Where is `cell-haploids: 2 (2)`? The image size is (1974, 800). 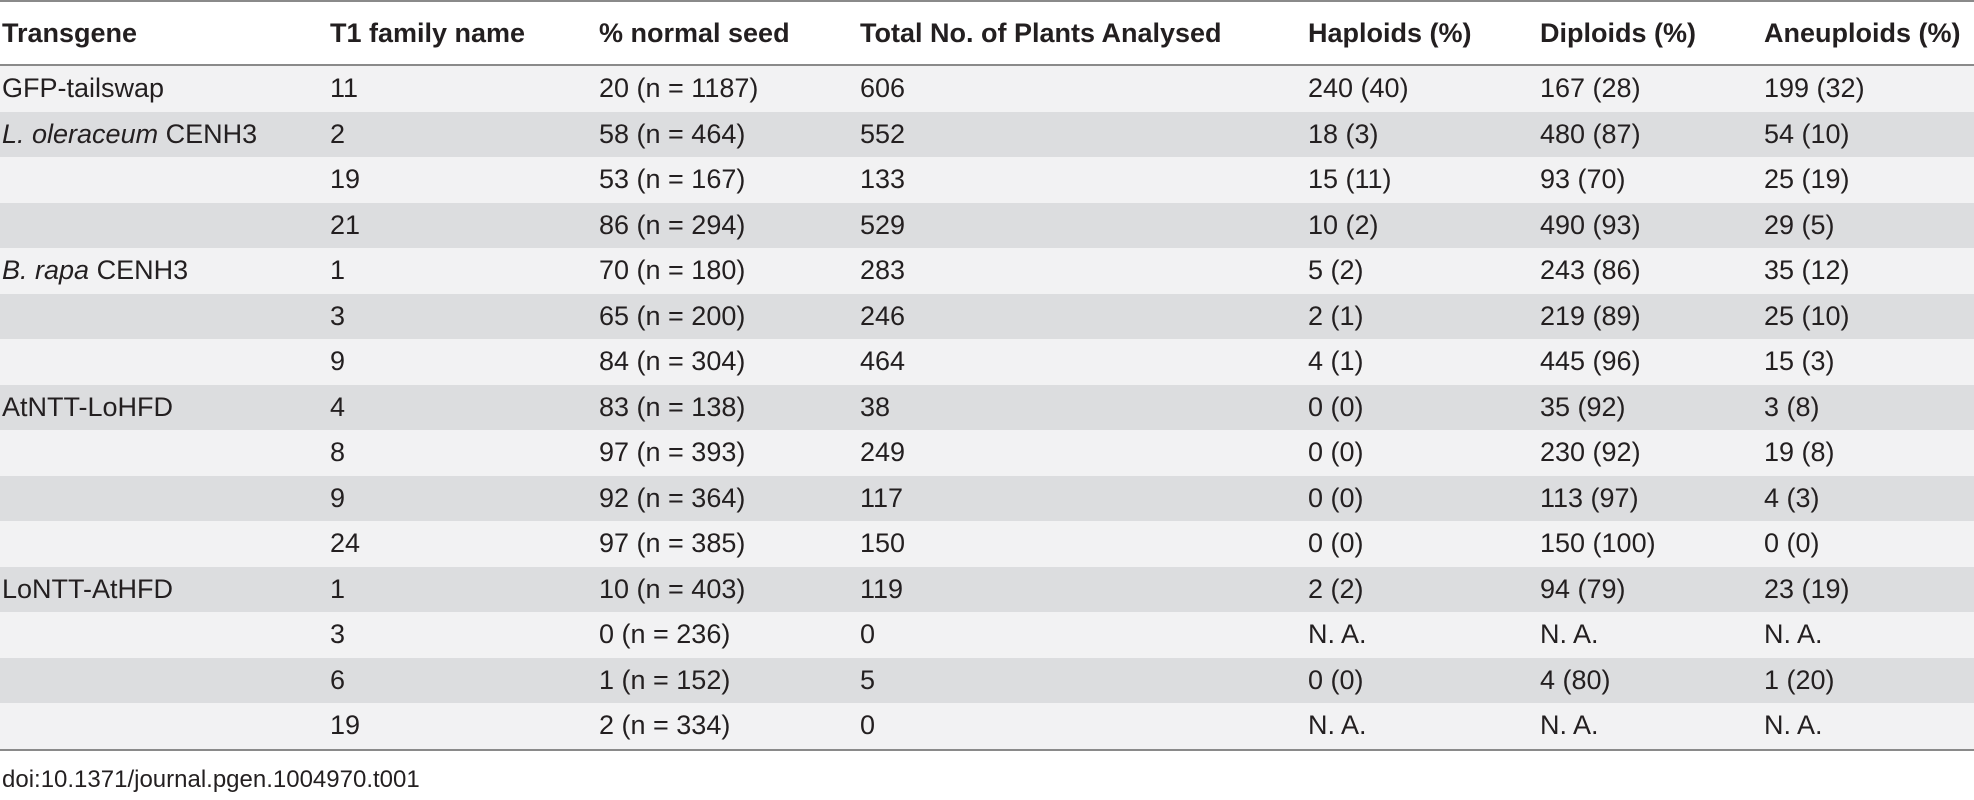 cell-haploids: 2 (2) is located at coordinates (1336, 588).